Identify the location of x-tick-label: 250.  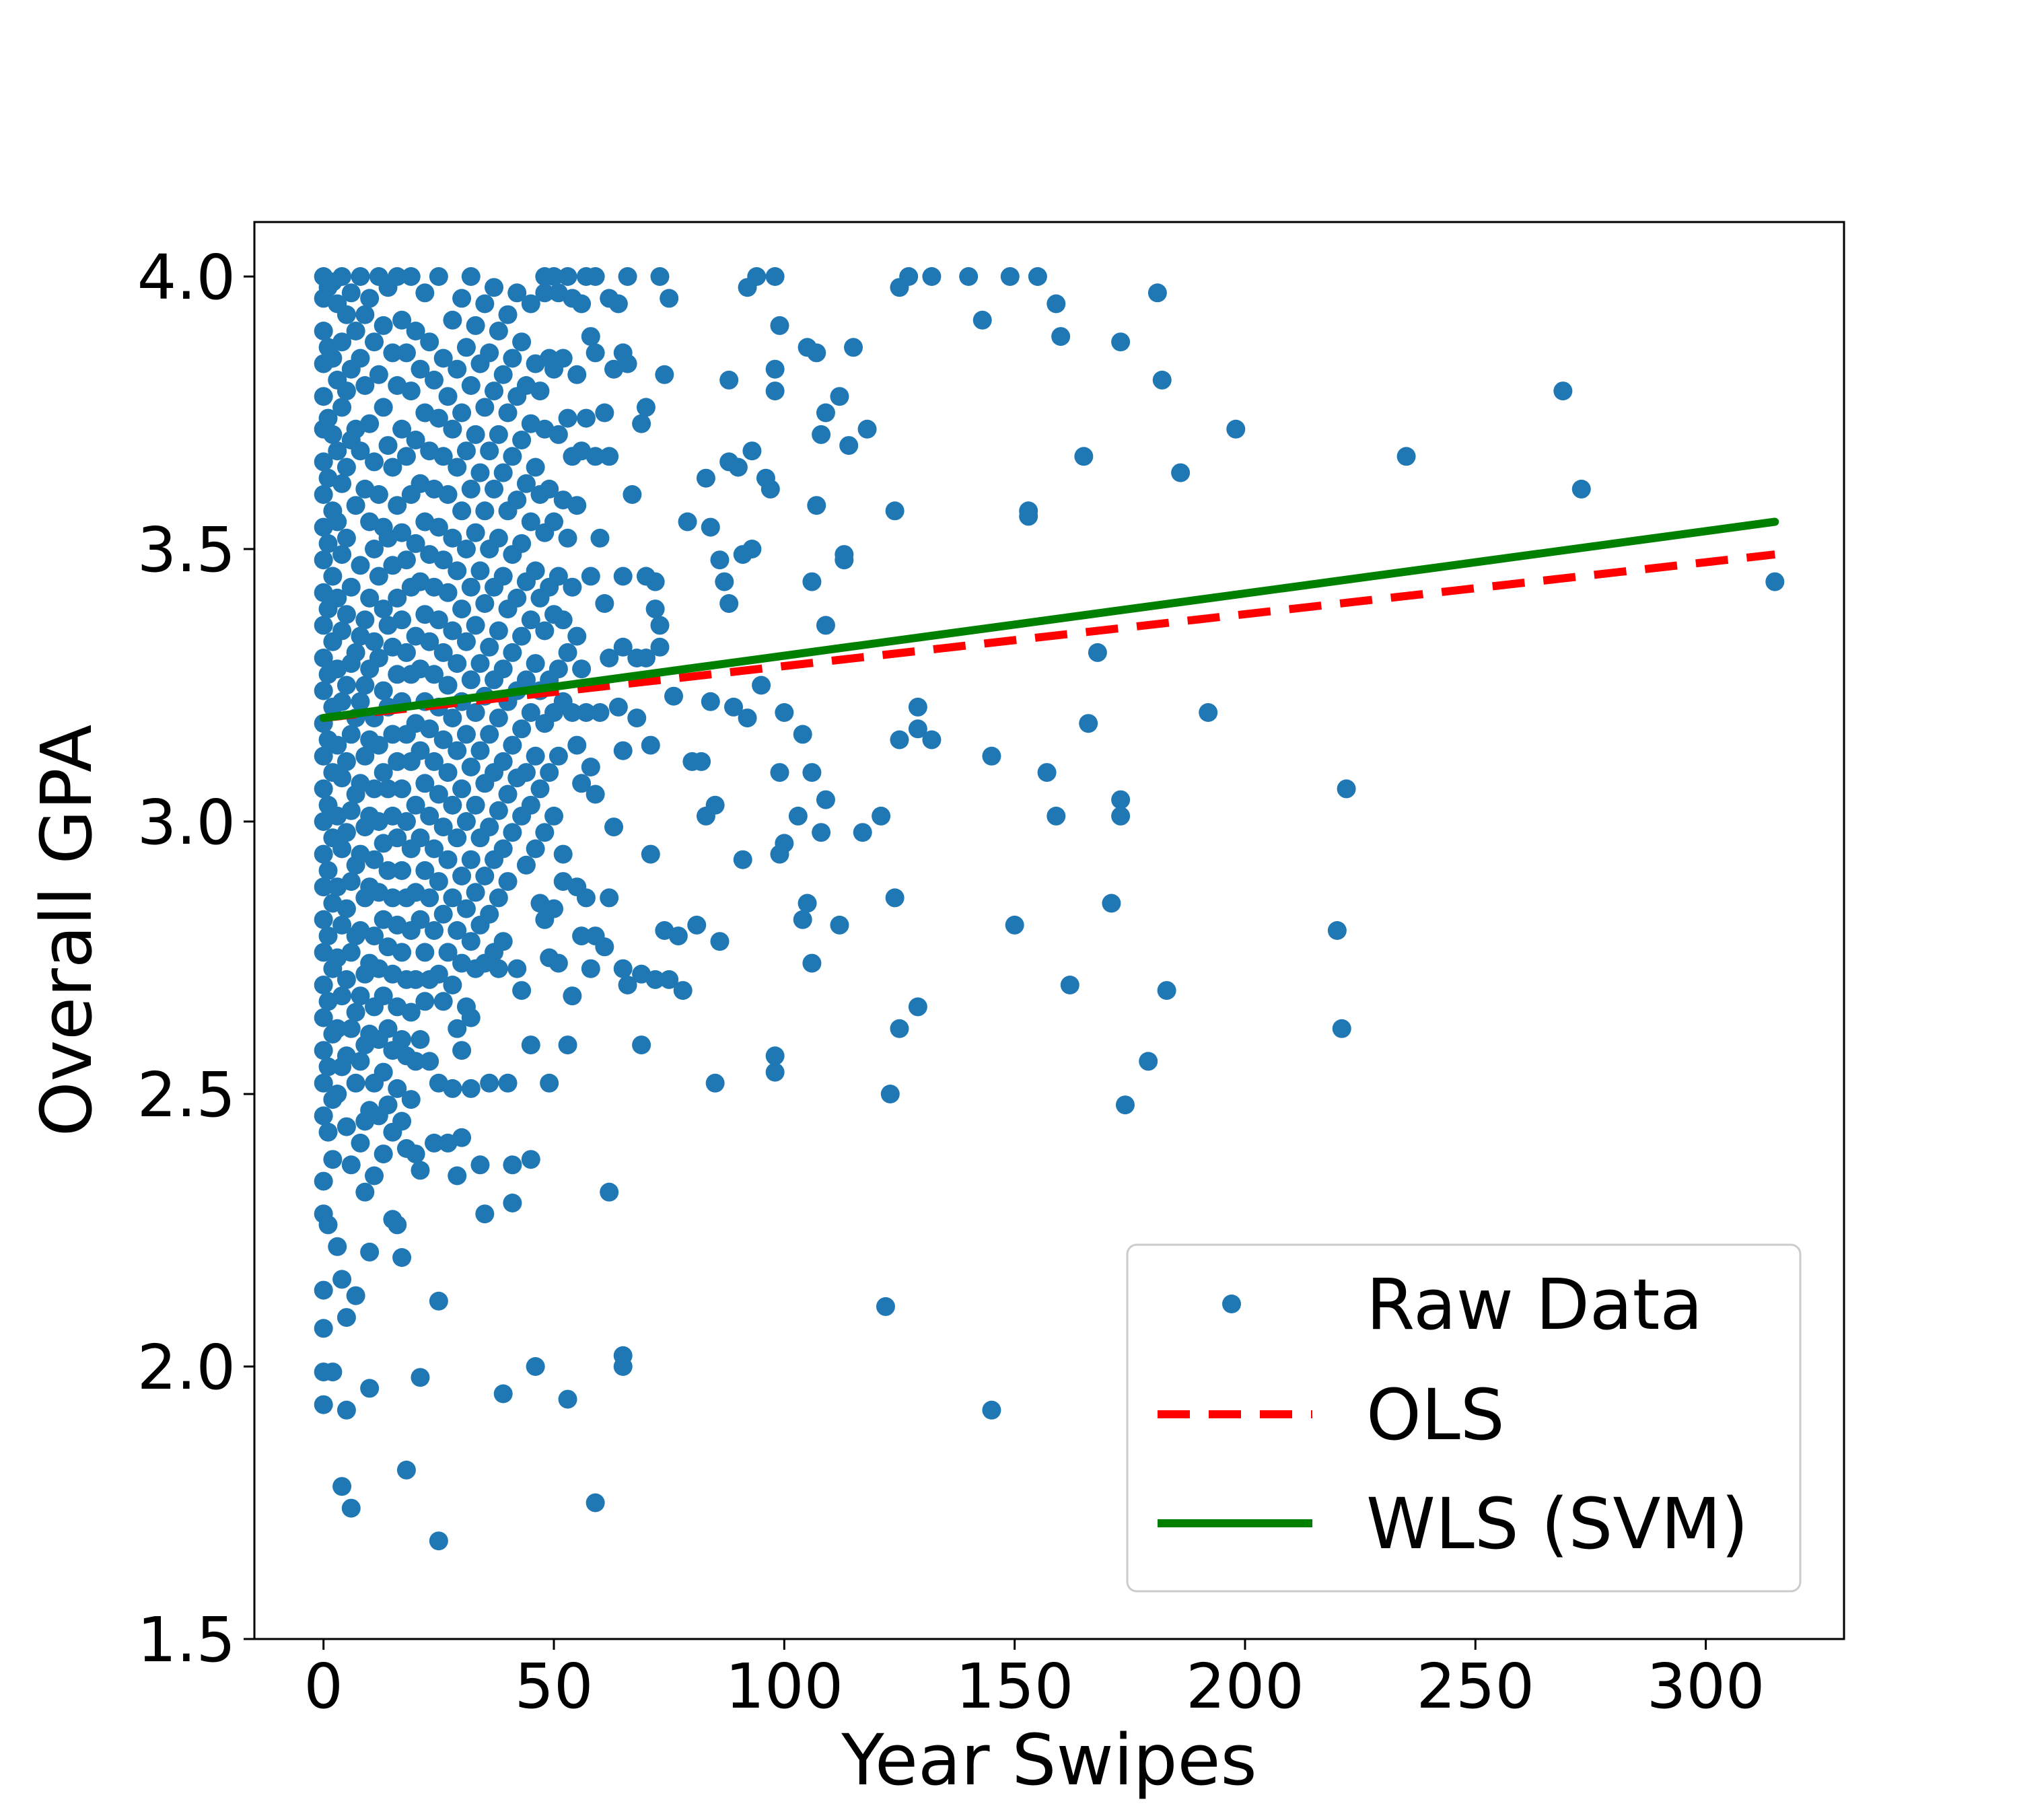
(1475, 1686).